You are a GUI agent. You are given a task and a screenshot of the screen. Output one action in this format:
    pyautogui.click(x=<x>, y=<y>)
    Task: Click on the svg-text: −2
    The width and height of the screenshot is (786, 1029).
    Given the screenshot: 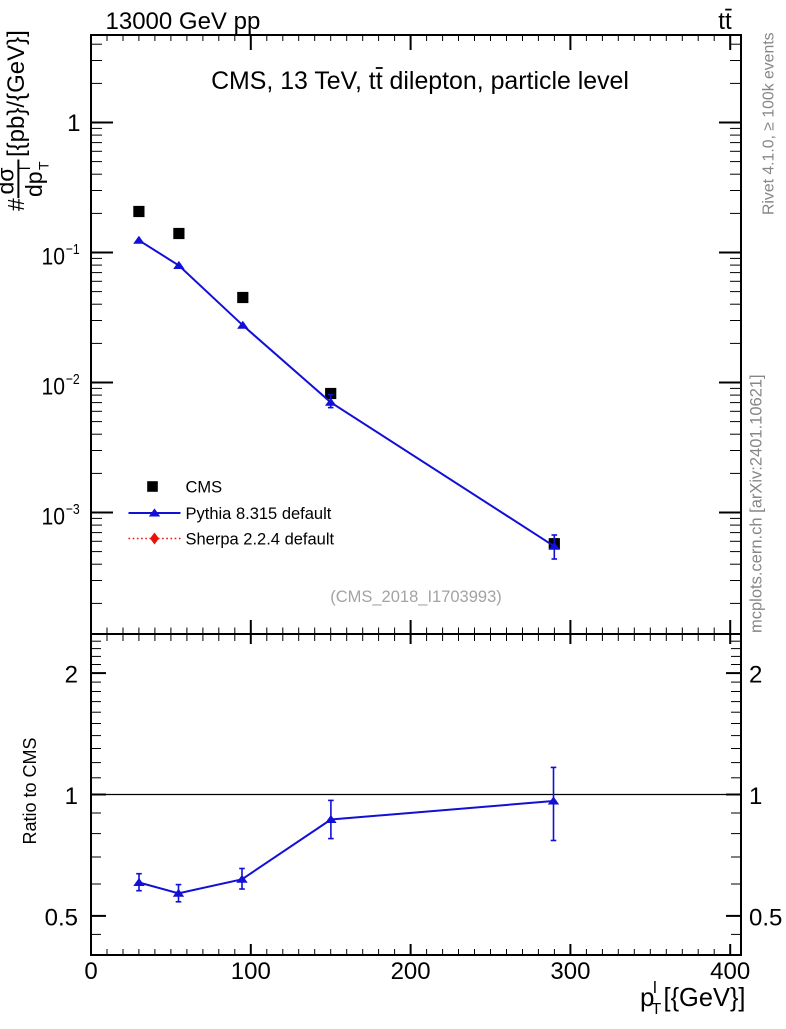 What is the action you would take?
    pyautogui.click(x=73, y=379)
    